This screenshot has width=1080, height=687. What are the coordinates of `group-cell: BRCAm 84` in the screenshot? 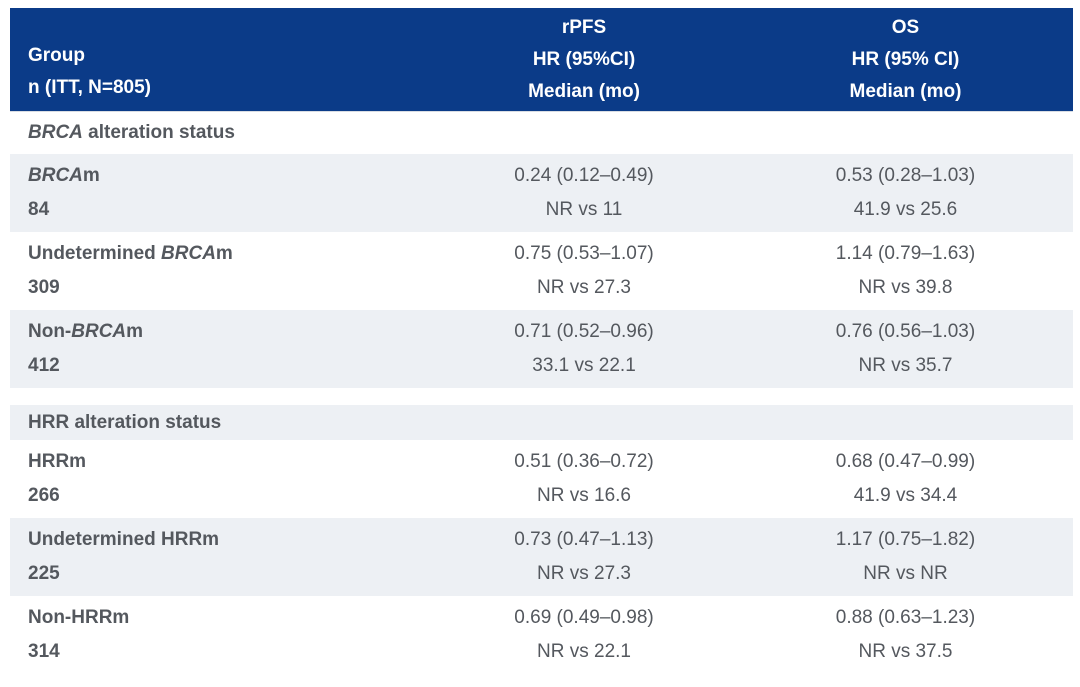 It's located at (196, 193).